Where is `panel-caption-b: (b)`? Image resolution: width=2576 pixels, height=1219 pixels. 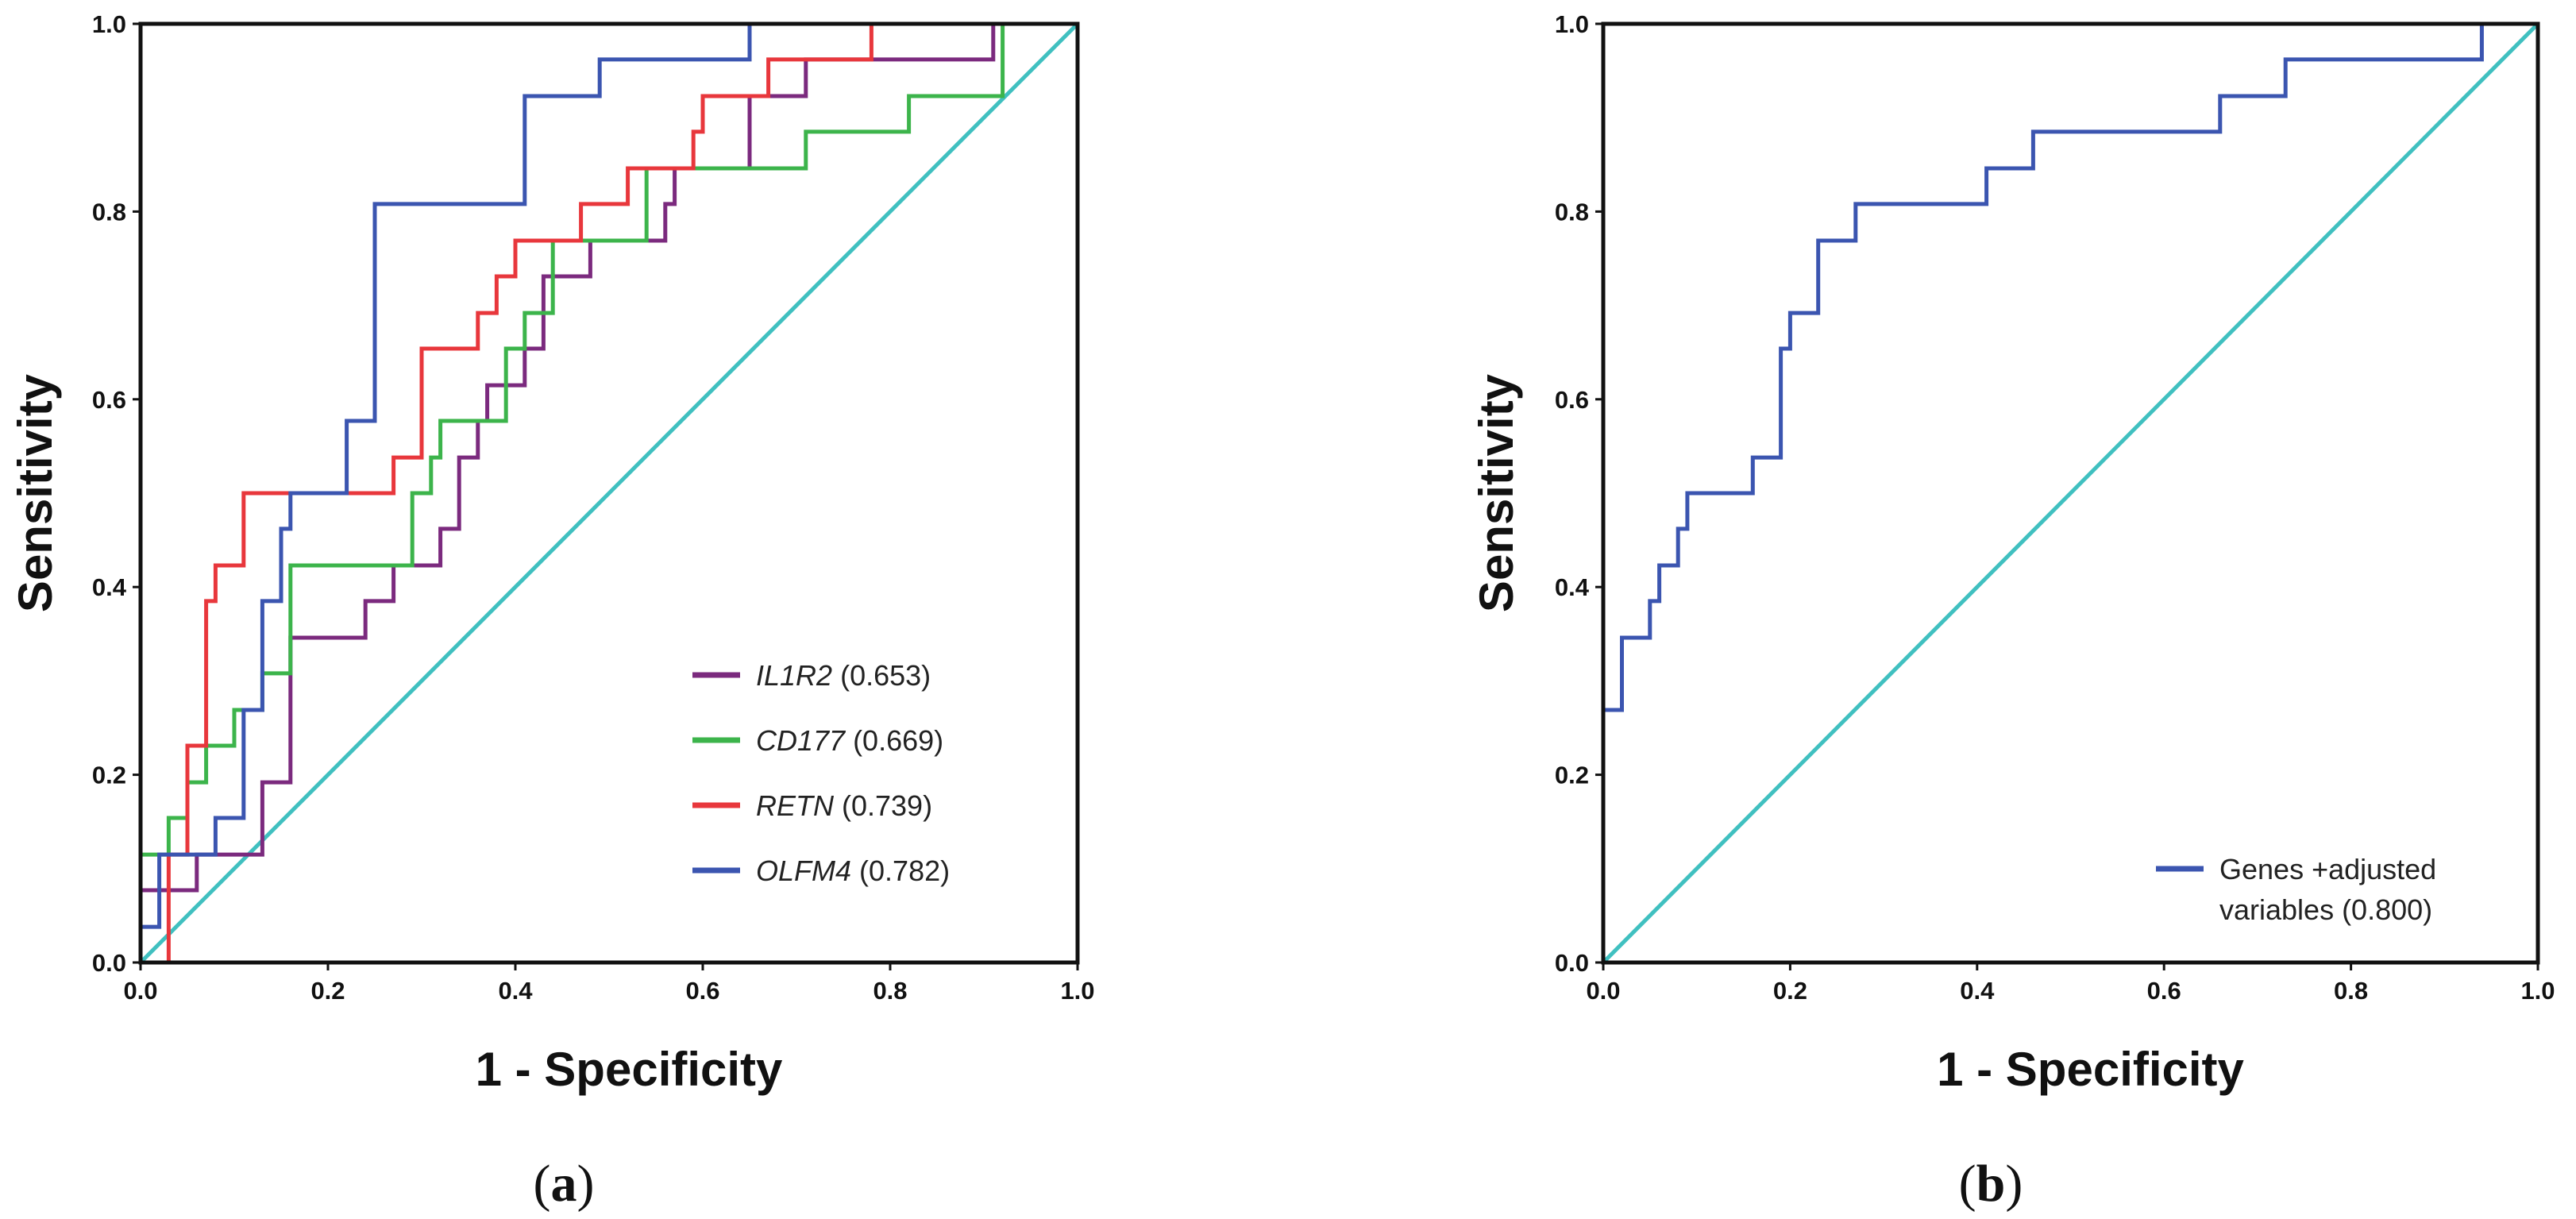
panel-caption-b: (b) is located at coordinates (1991, 1184).